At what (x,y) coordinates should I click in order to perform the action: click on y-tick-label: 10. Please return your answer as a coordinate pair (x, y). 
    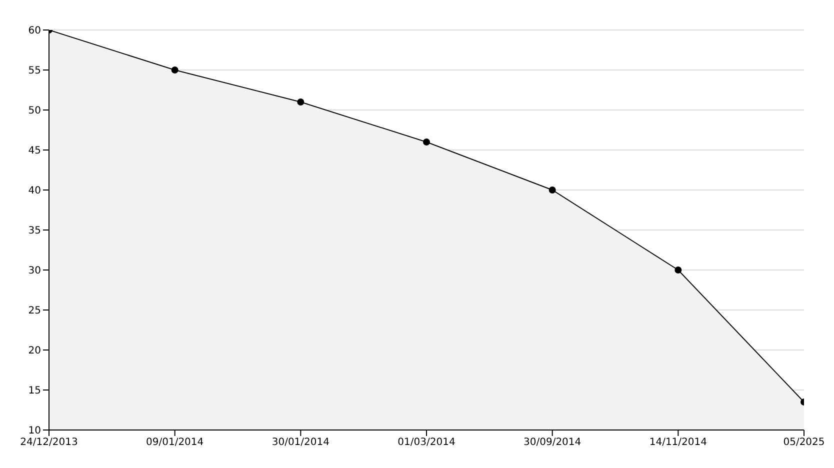
    Looking at the image, I should click on (34, 431).